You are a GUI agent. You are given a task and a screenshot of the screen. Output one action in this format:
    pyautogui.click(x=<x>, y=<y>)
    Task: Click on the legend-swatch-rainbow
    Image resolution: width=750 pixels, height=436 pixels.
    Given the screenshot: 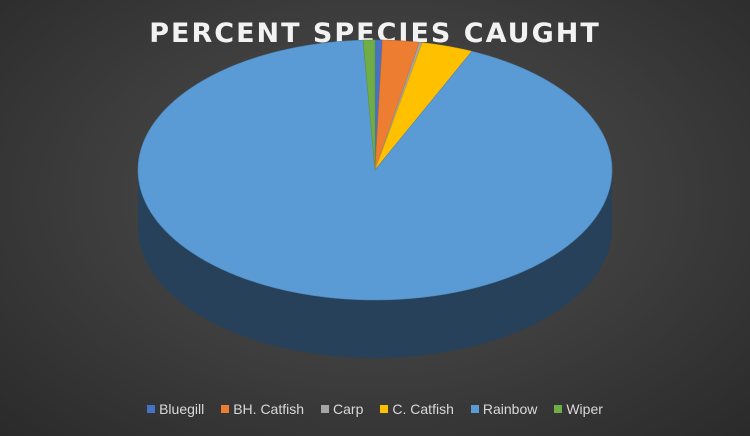 What is the action you would take?
    pyautogui.click(x=474, y=409)
    